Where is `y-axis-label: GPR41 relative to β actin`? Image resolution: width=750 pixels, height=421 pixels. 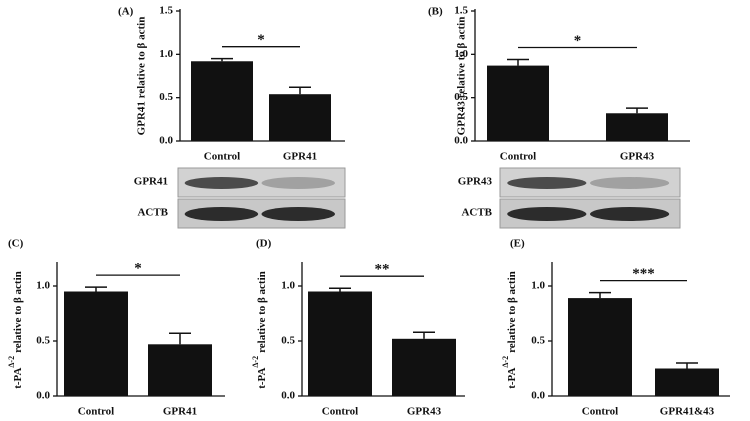
y-axis-label: GPR41 relative to β actin is located at coordinates (142, 76).